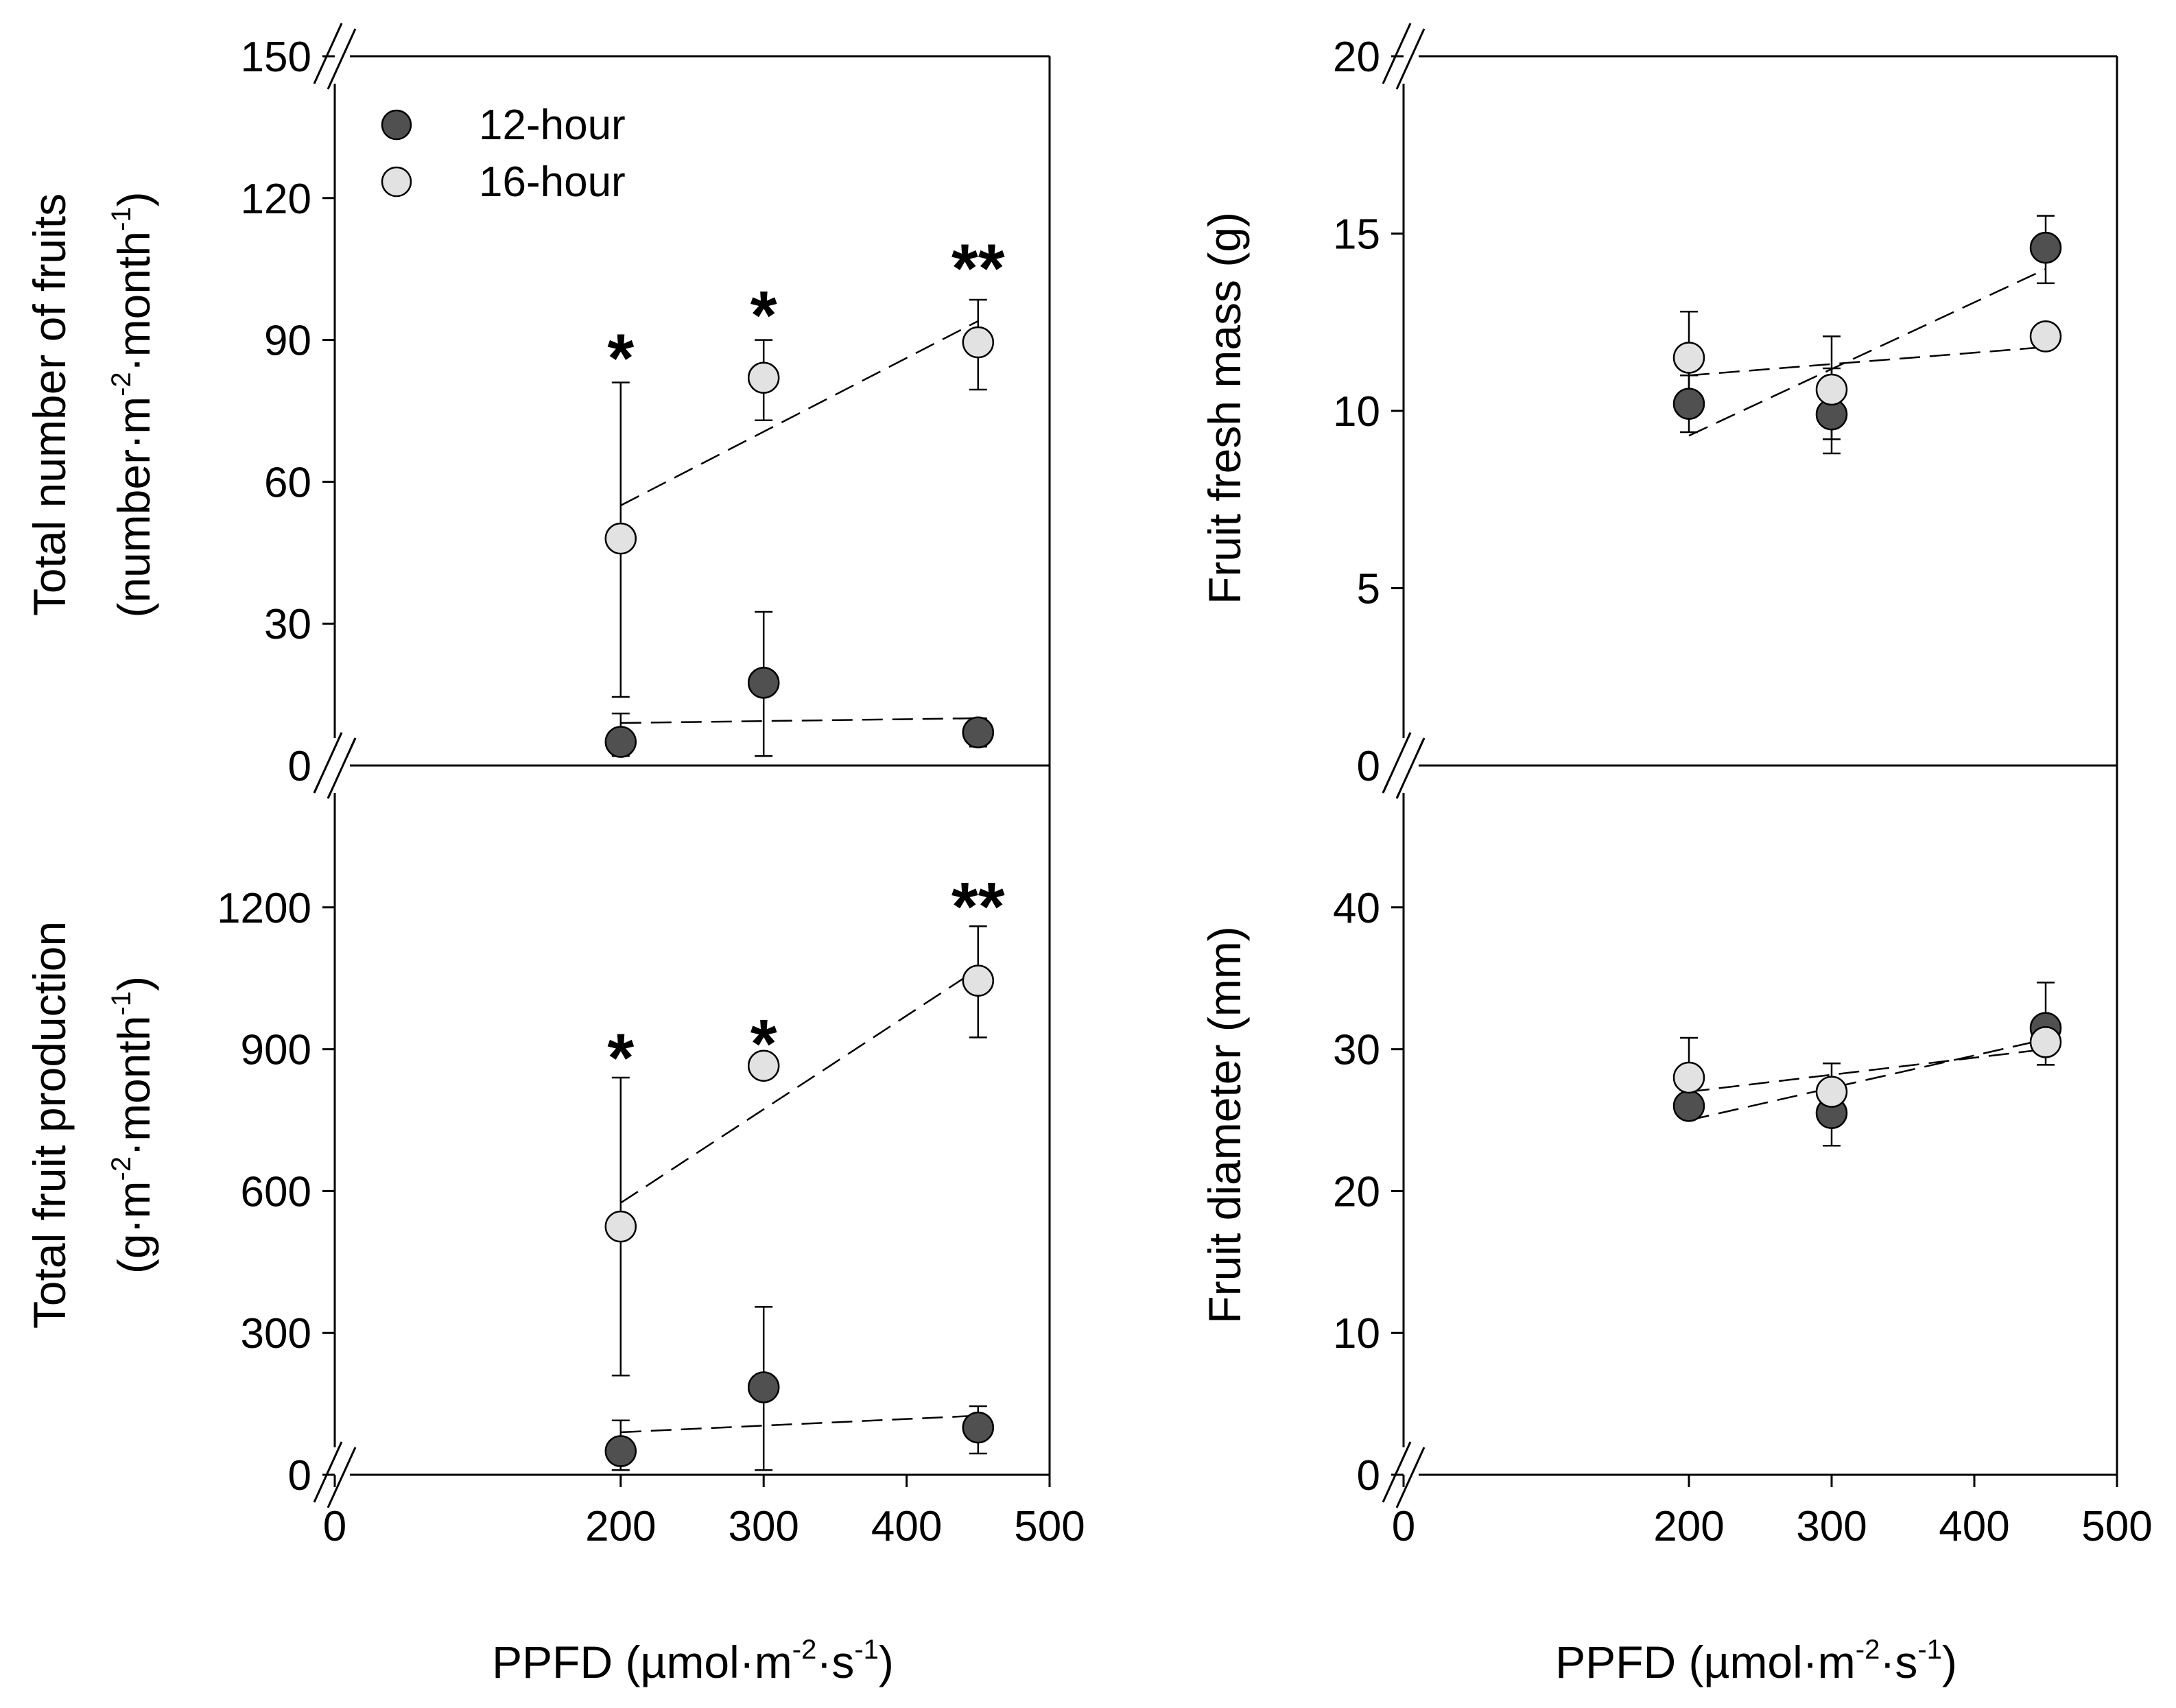 The image size is (2176, 1708). I want to click on y-tick-label: 5, so click(1368, 589).